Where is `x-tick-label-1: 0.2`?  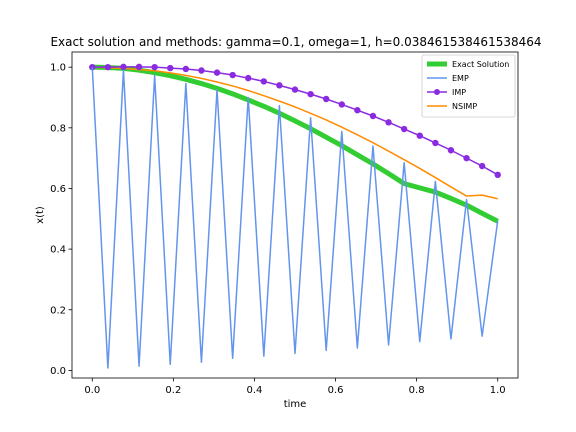
x-tick-label-1: 0.2 is located at coordinates (173, 390).